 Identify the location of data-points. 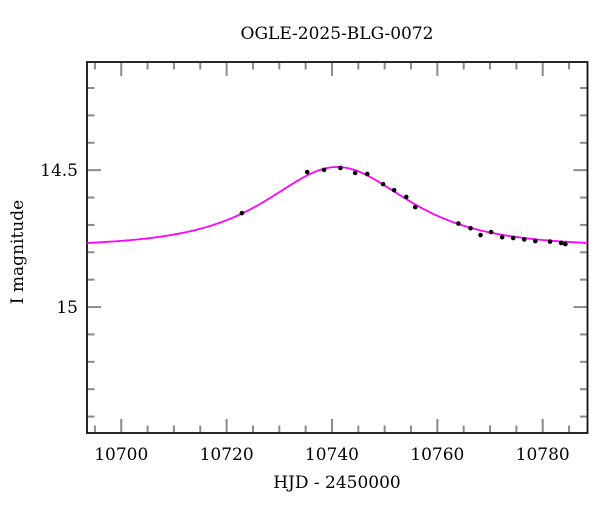
(403, 206).